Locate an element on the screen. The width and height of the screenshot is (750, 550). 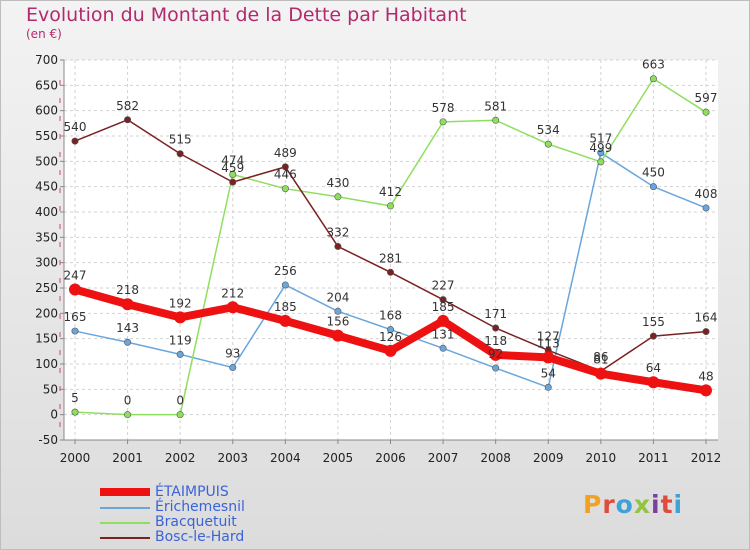
data-label: 489 is located at coordinates (285, 153).